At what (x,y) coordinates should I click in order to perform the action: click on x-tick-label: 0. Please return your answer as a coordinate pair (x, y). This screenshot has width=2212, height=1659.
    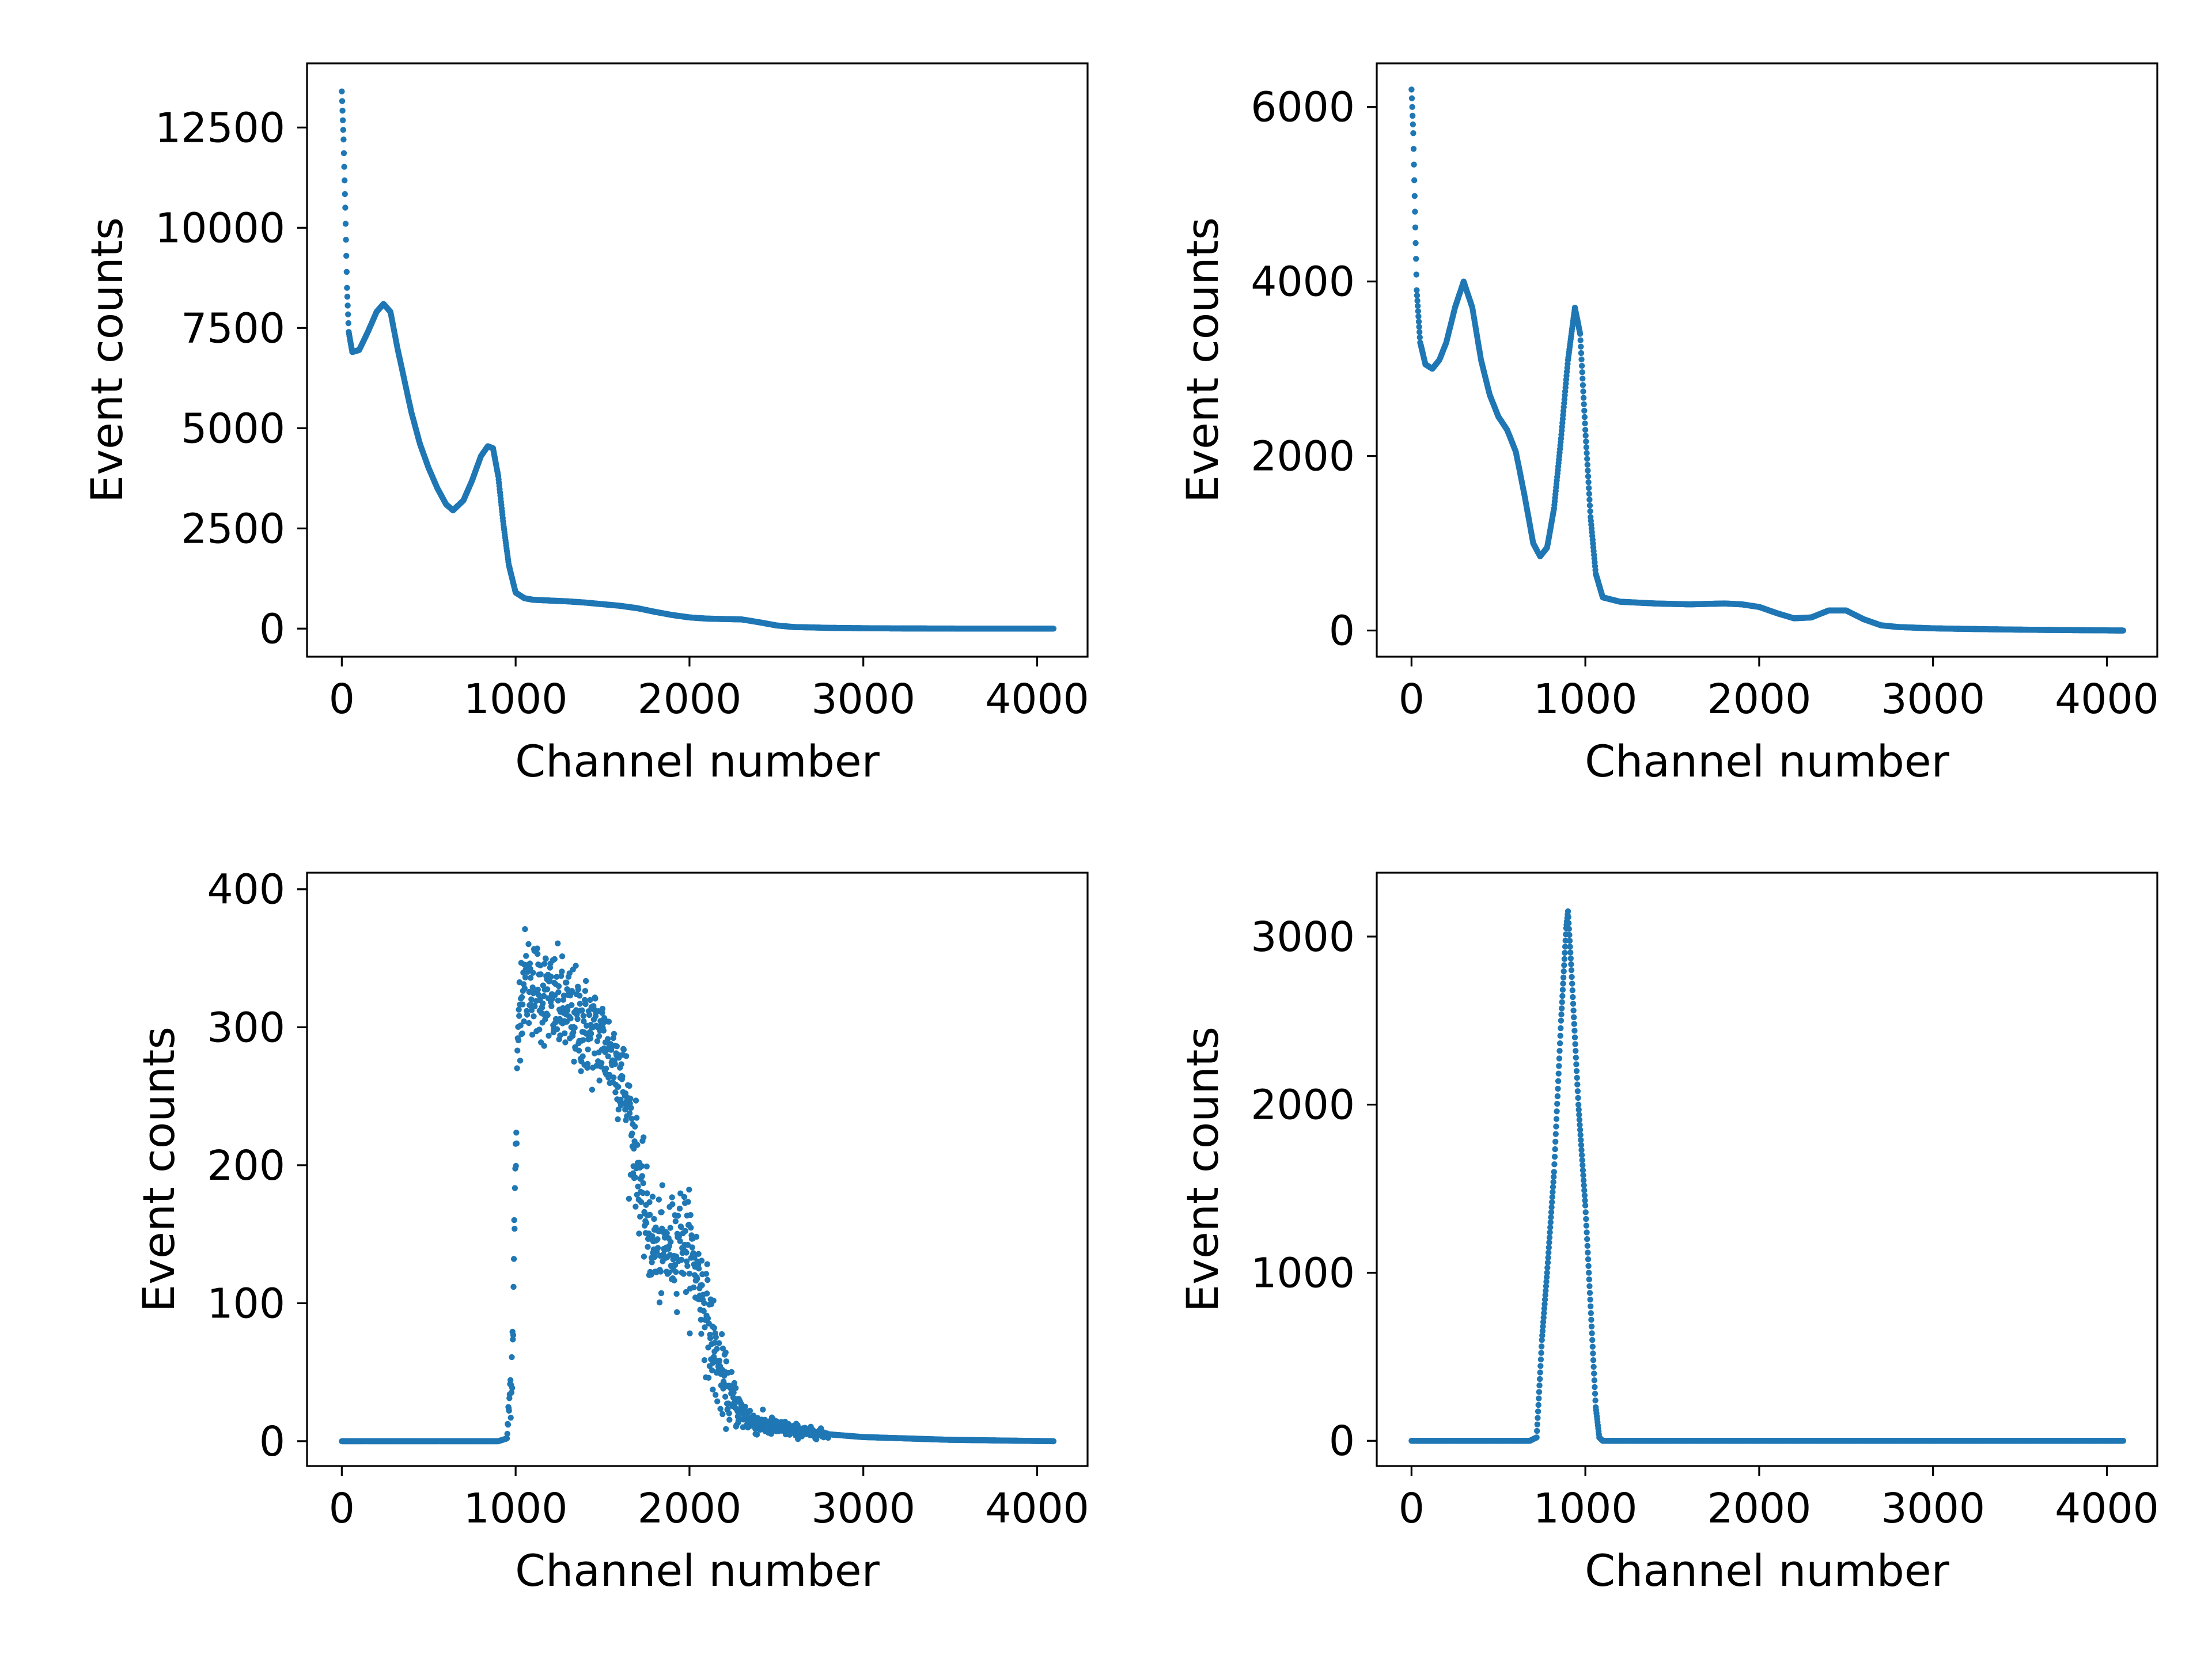
    Looking at the image, I should click on (1412, 699).